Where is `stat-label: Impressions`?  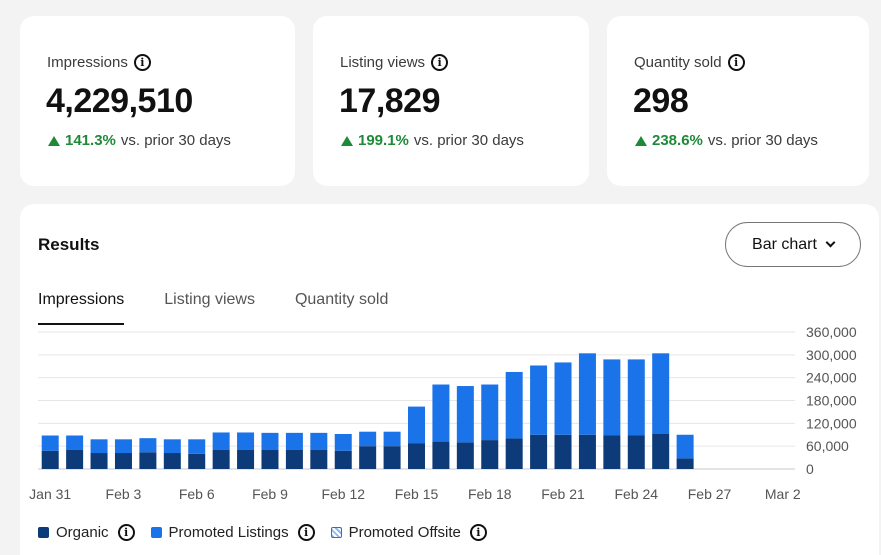
stat-label: Impressions is located at coordinates (87, 62).